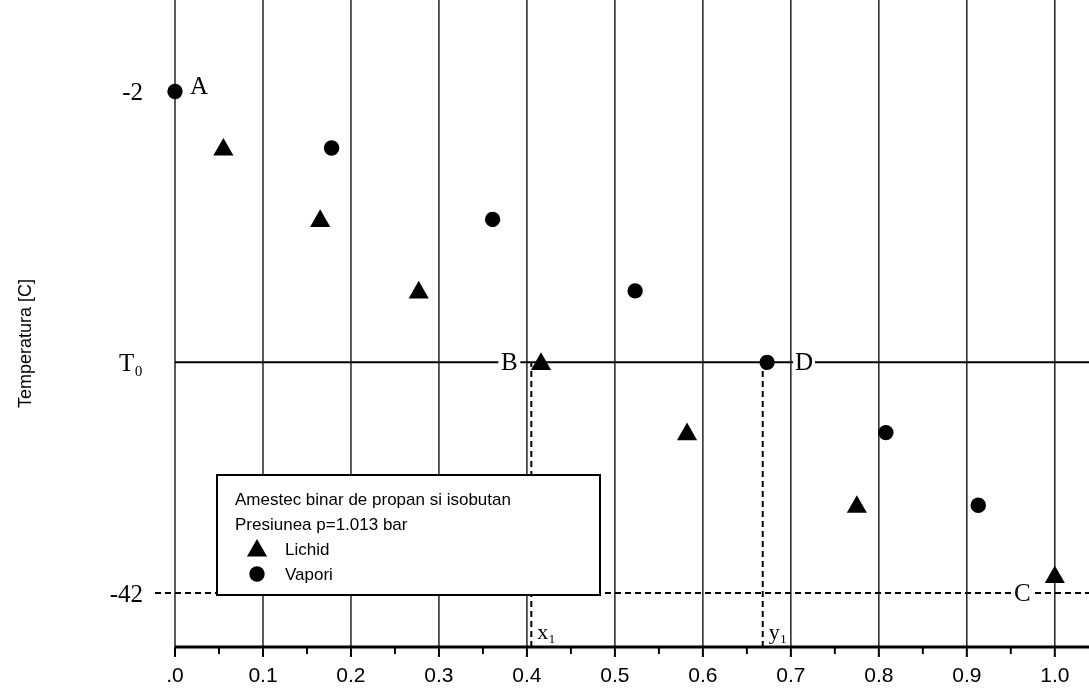 The width and height of the screenshot is (1089, 697). Describe the element at coordinates (791, 674) in the screenshot. I see `x-tick-label: 0.7` at that location.